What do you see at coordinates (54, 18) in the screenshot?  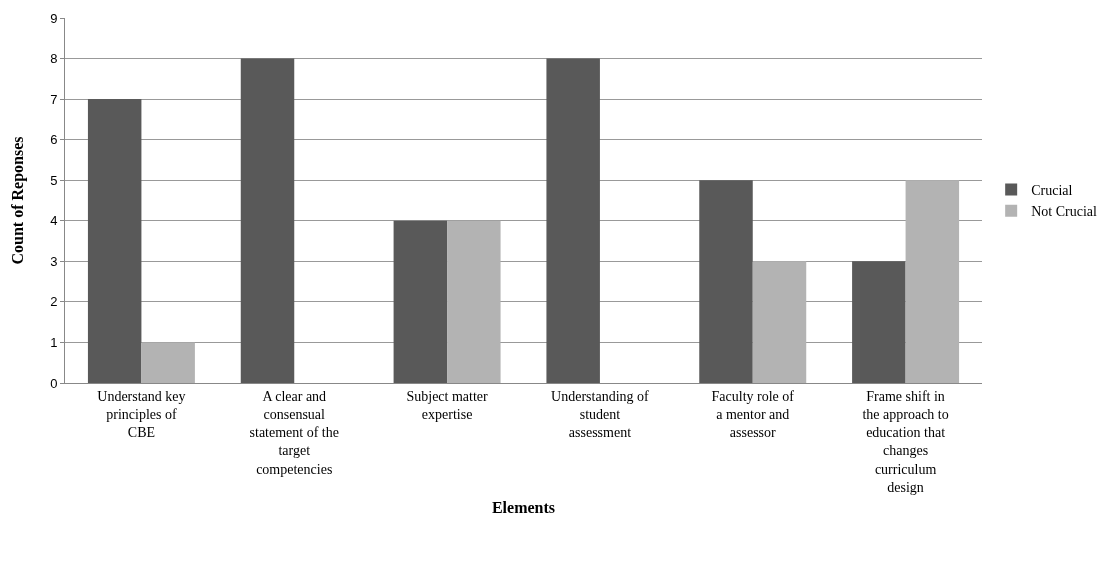 I see `y-tick-label: 9` at bounding box center [54, 18].